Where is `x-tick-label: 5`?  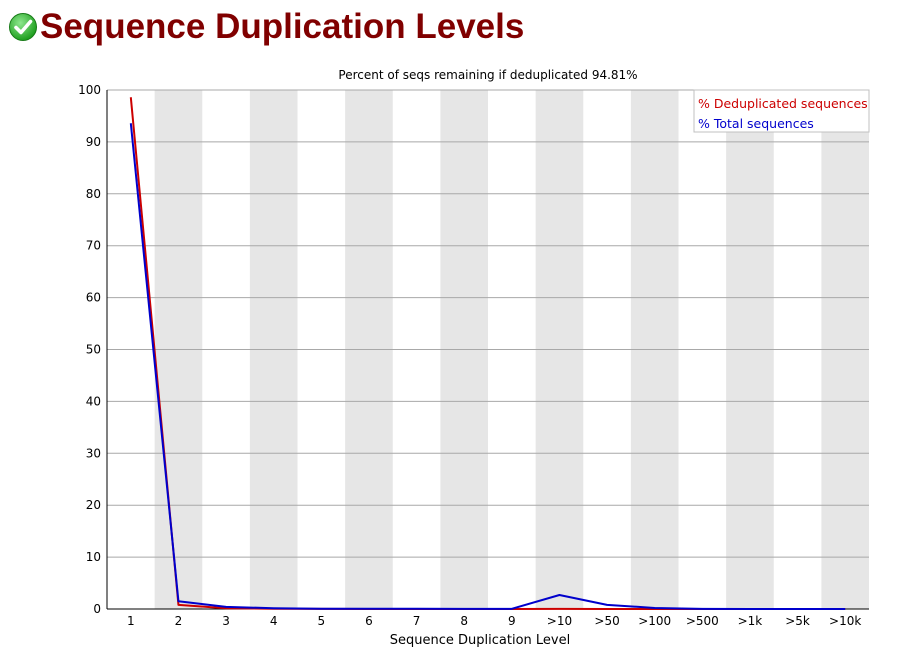 x-tick-label: 5 is located at coordinates (321, 621).